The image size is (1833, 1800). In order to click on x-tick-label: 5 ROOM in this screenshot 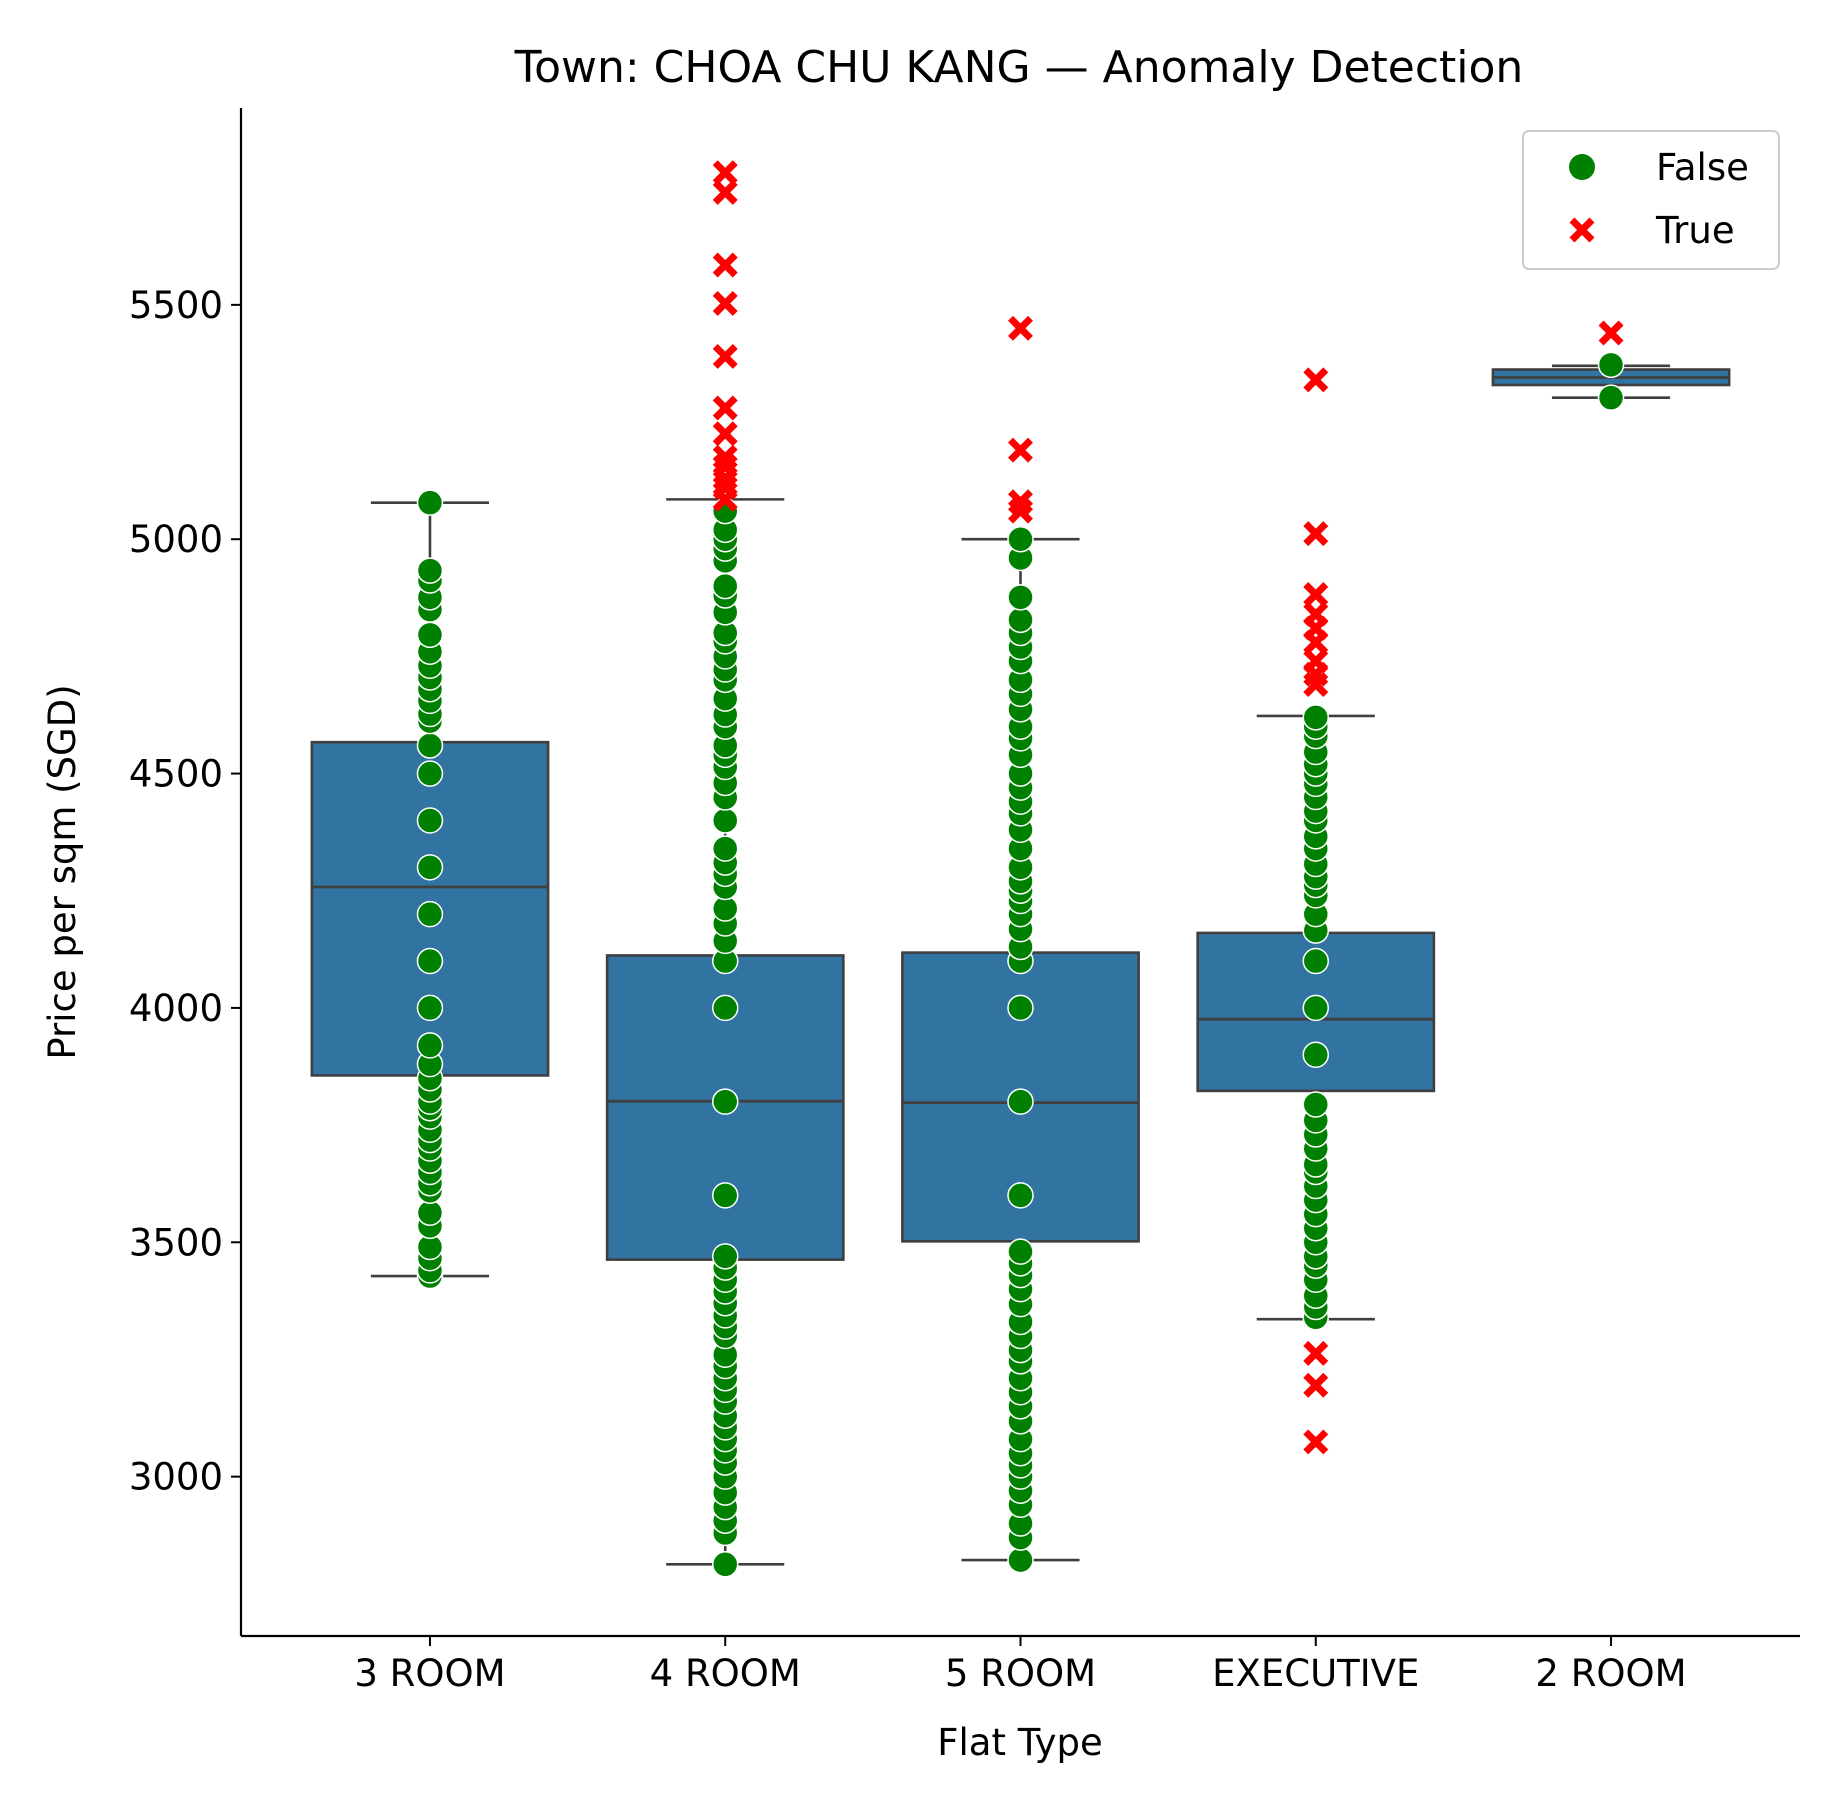, I will do `click(1020, 1673)`.